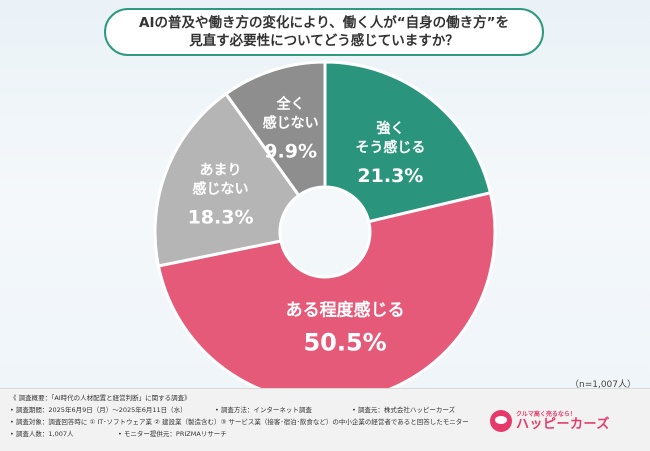  I want to click on question-line-1: AIの普及や働き方の変化により、働く人が“自身の働き方”を, so click(324, 23).